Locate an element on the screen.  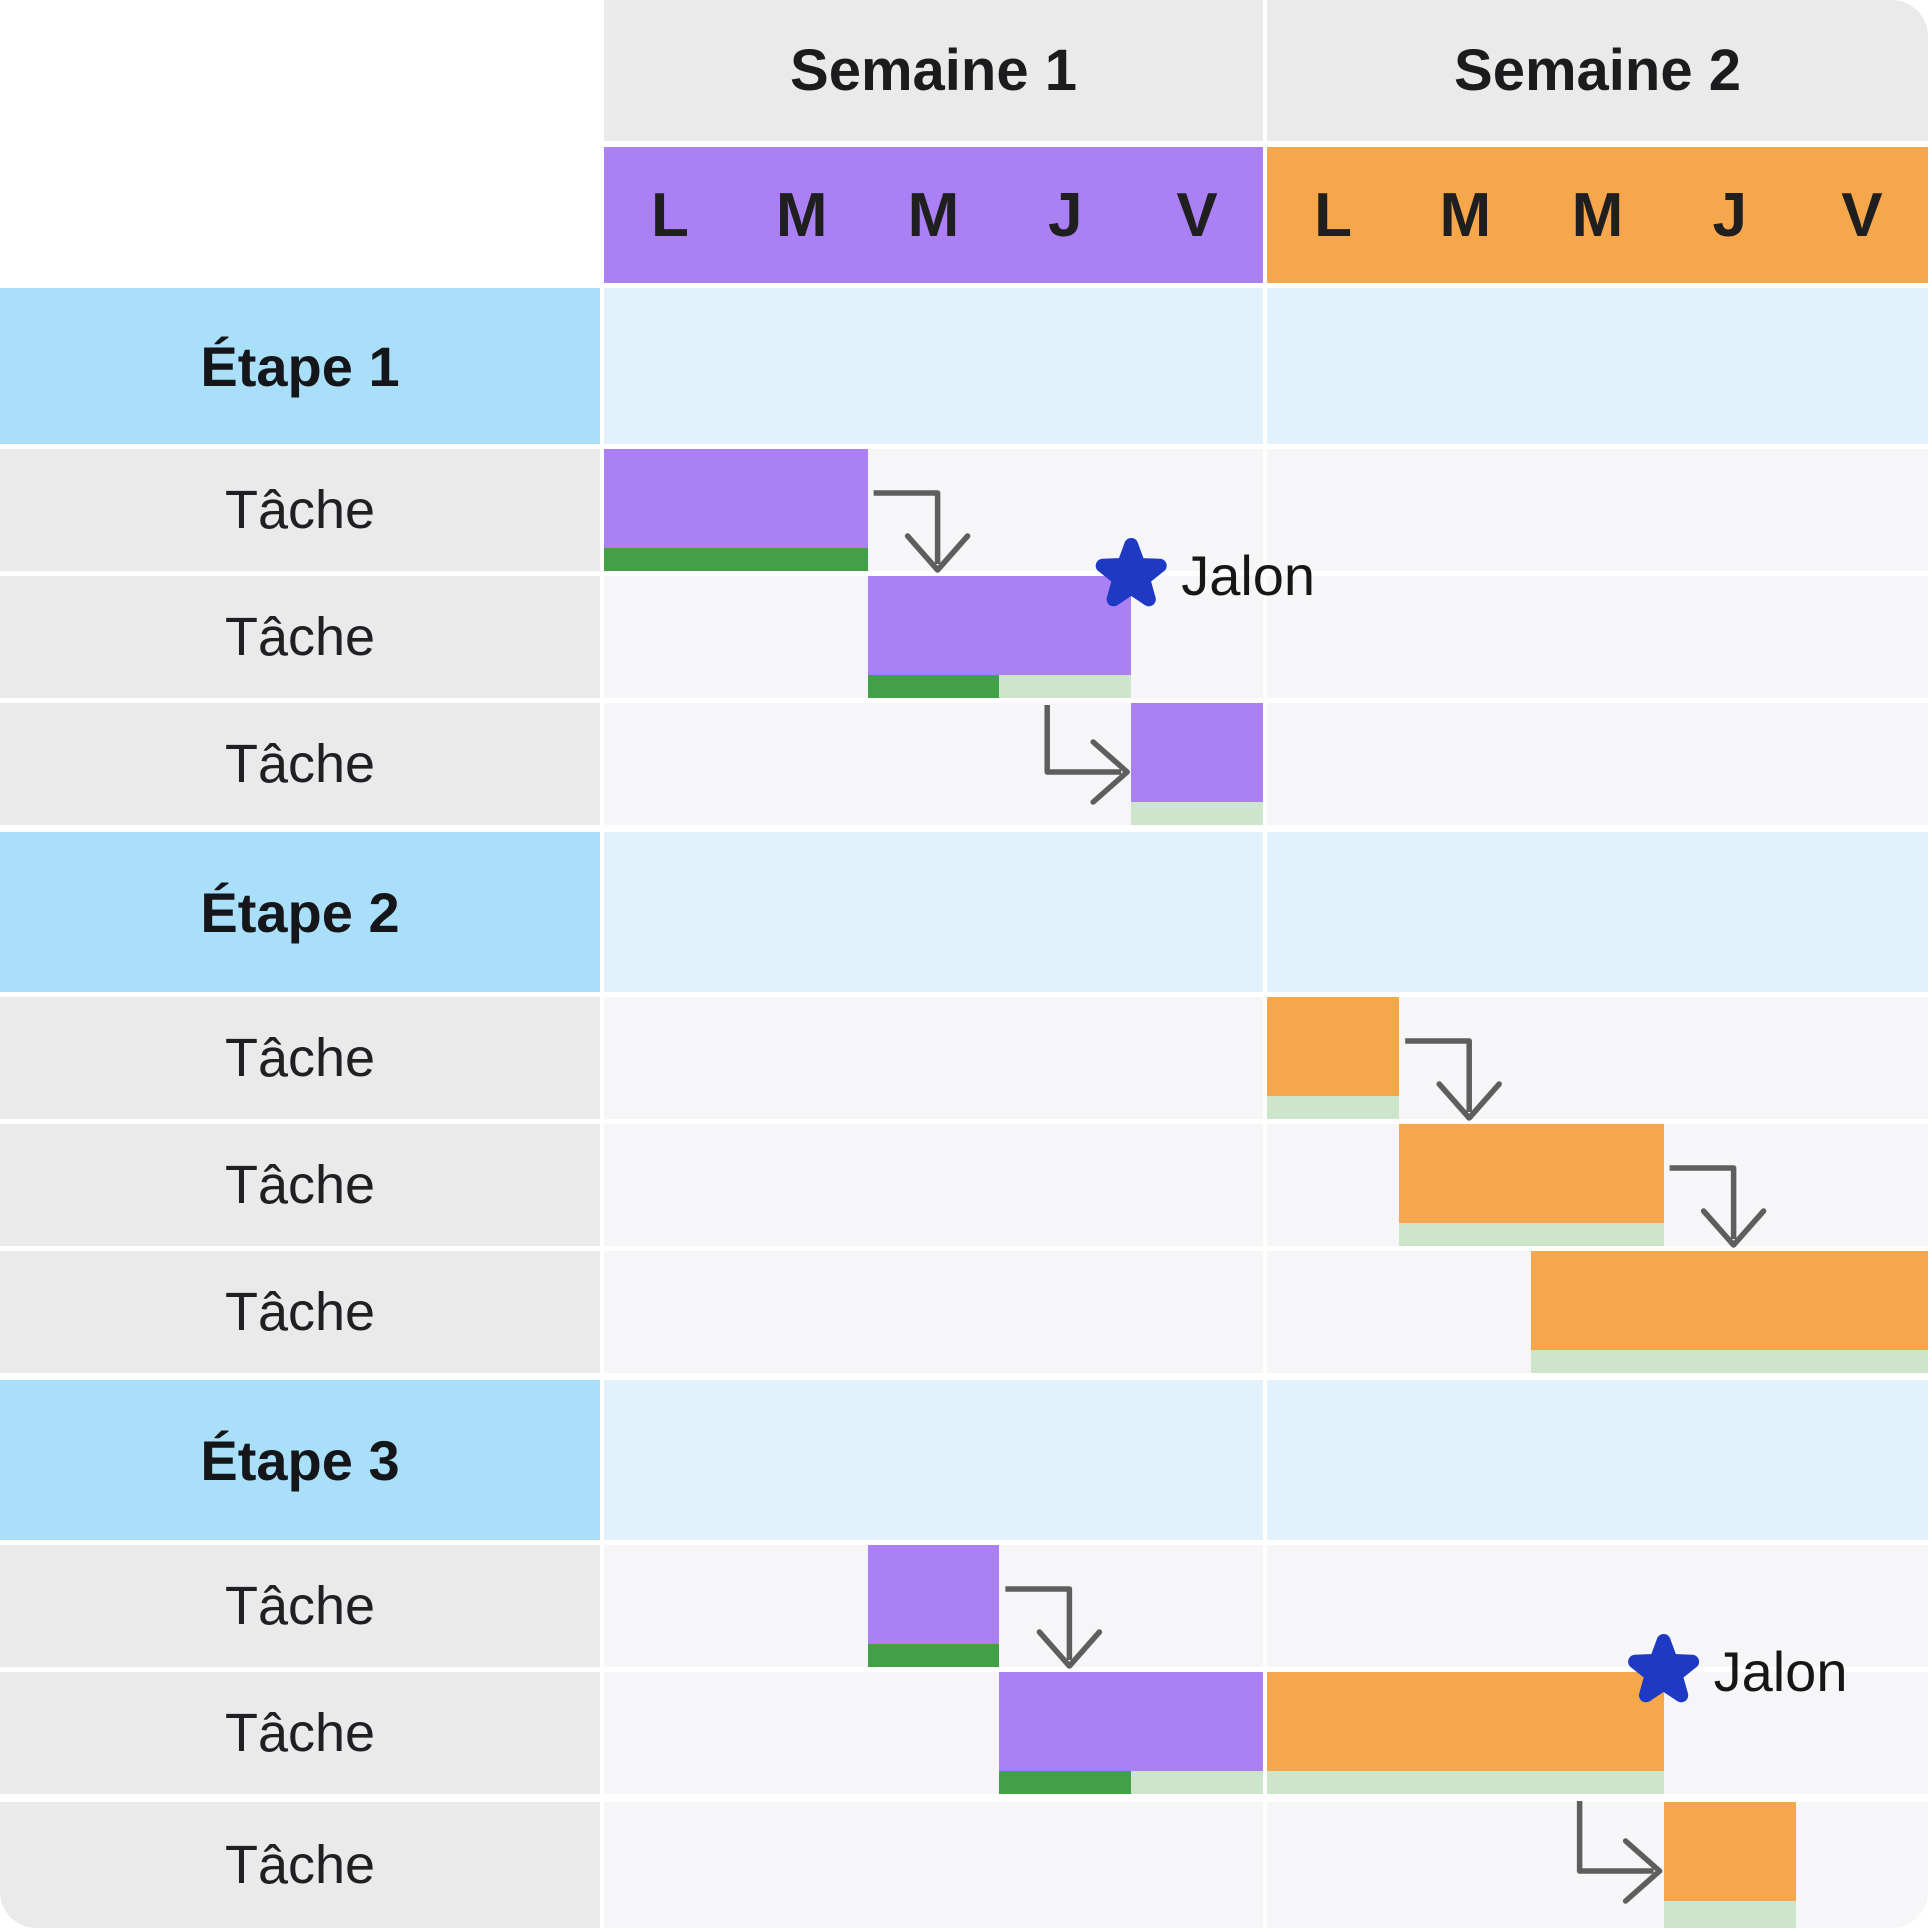
stage-row-label: Étape 3 is located at coordinates (300, 1460).